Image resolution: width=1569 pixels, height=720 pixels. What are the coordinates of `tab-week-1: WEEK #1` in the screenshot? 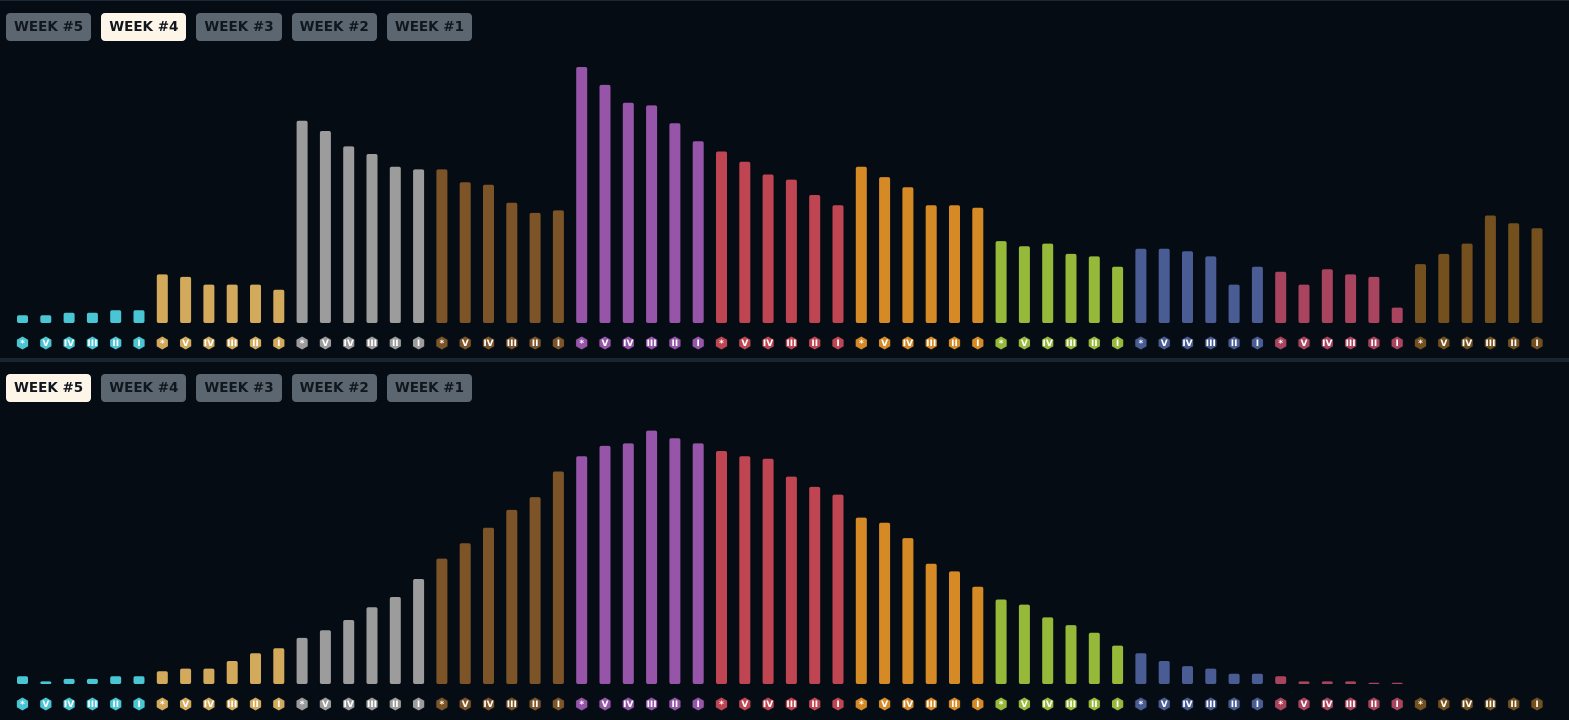 It's located at (429, 27).